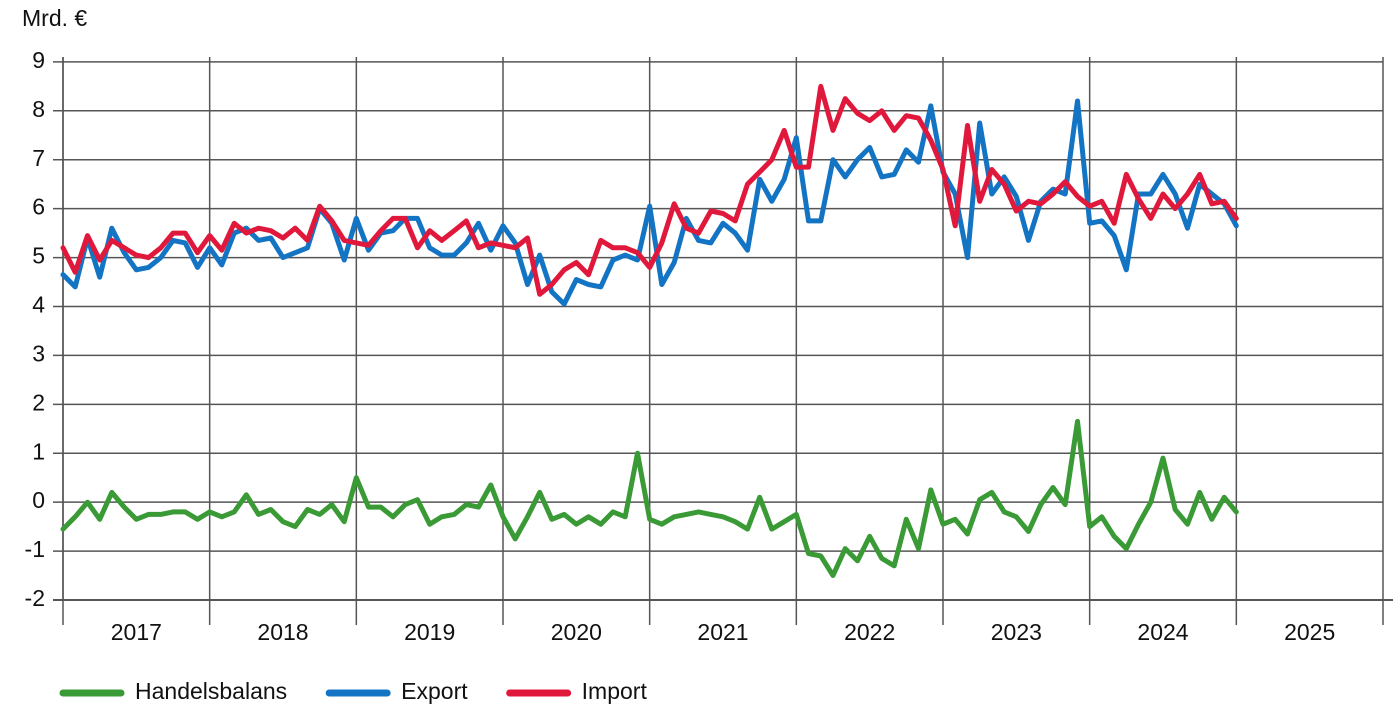  Describe the element at coordinates (136, 632) in the screenshot. I see `x-tick-label: 2017` at that location.